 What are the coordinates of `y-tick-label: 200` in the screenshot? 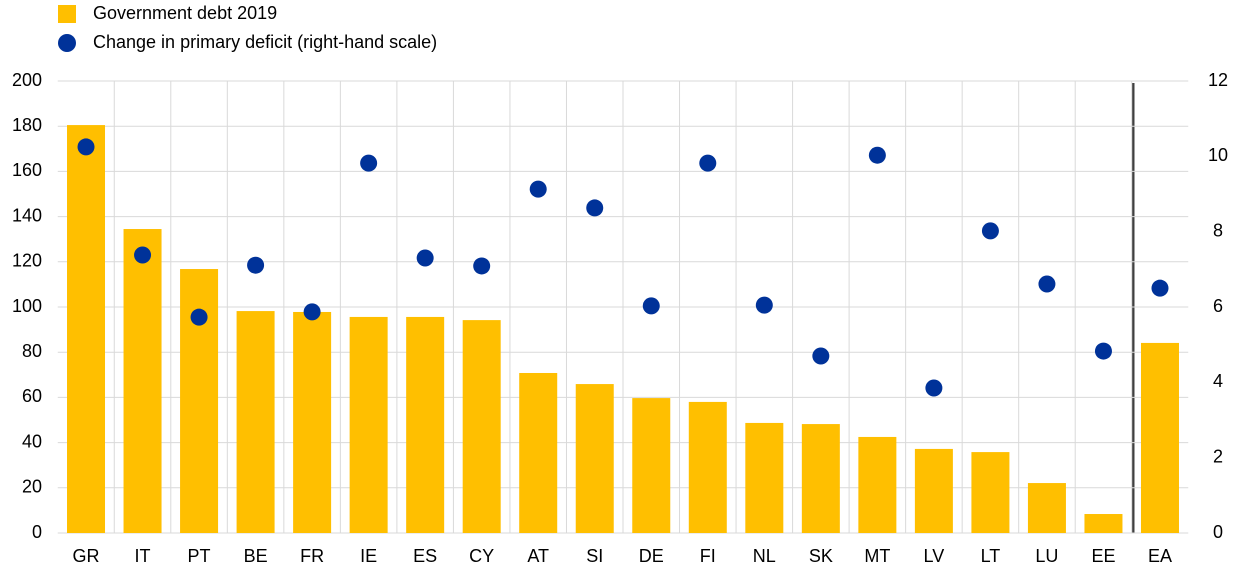 It's located at (27, 80).